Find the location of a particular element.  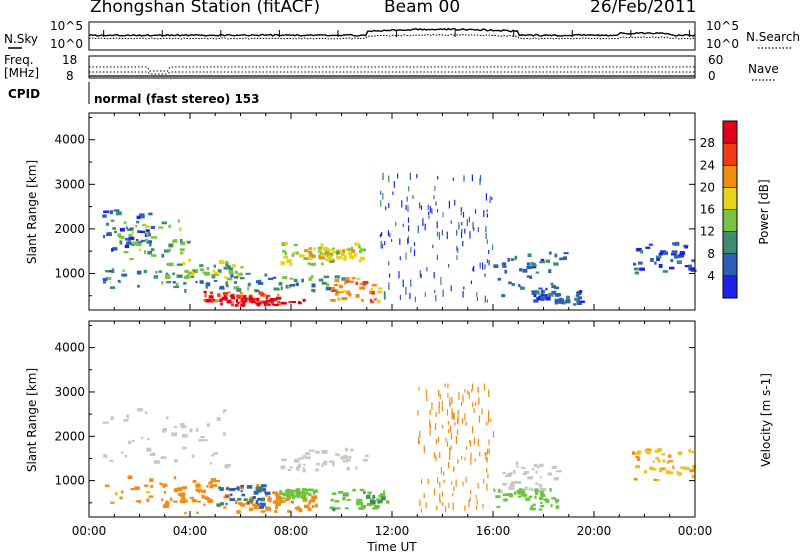

y-tick-label: 1000 is located at coordinates (69, 273).